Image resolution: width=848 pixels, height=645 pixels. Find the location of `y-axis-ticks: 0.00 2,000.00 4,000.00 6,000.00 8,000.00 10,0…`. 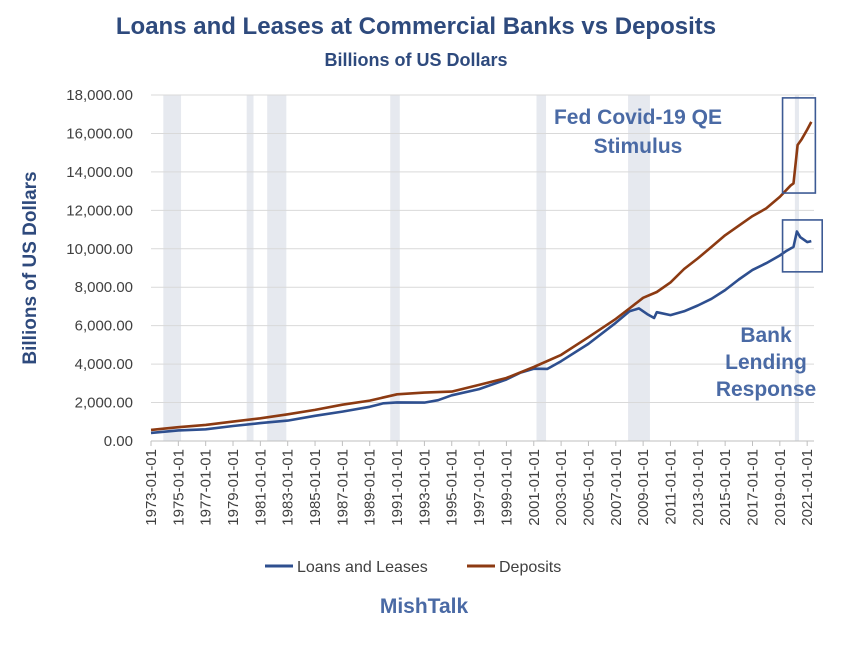

y-axis-ticks: 0.00 2,000.00 4,000.00 6,000.00 8,000.00 10,0… is located at coordinates (99, 268).